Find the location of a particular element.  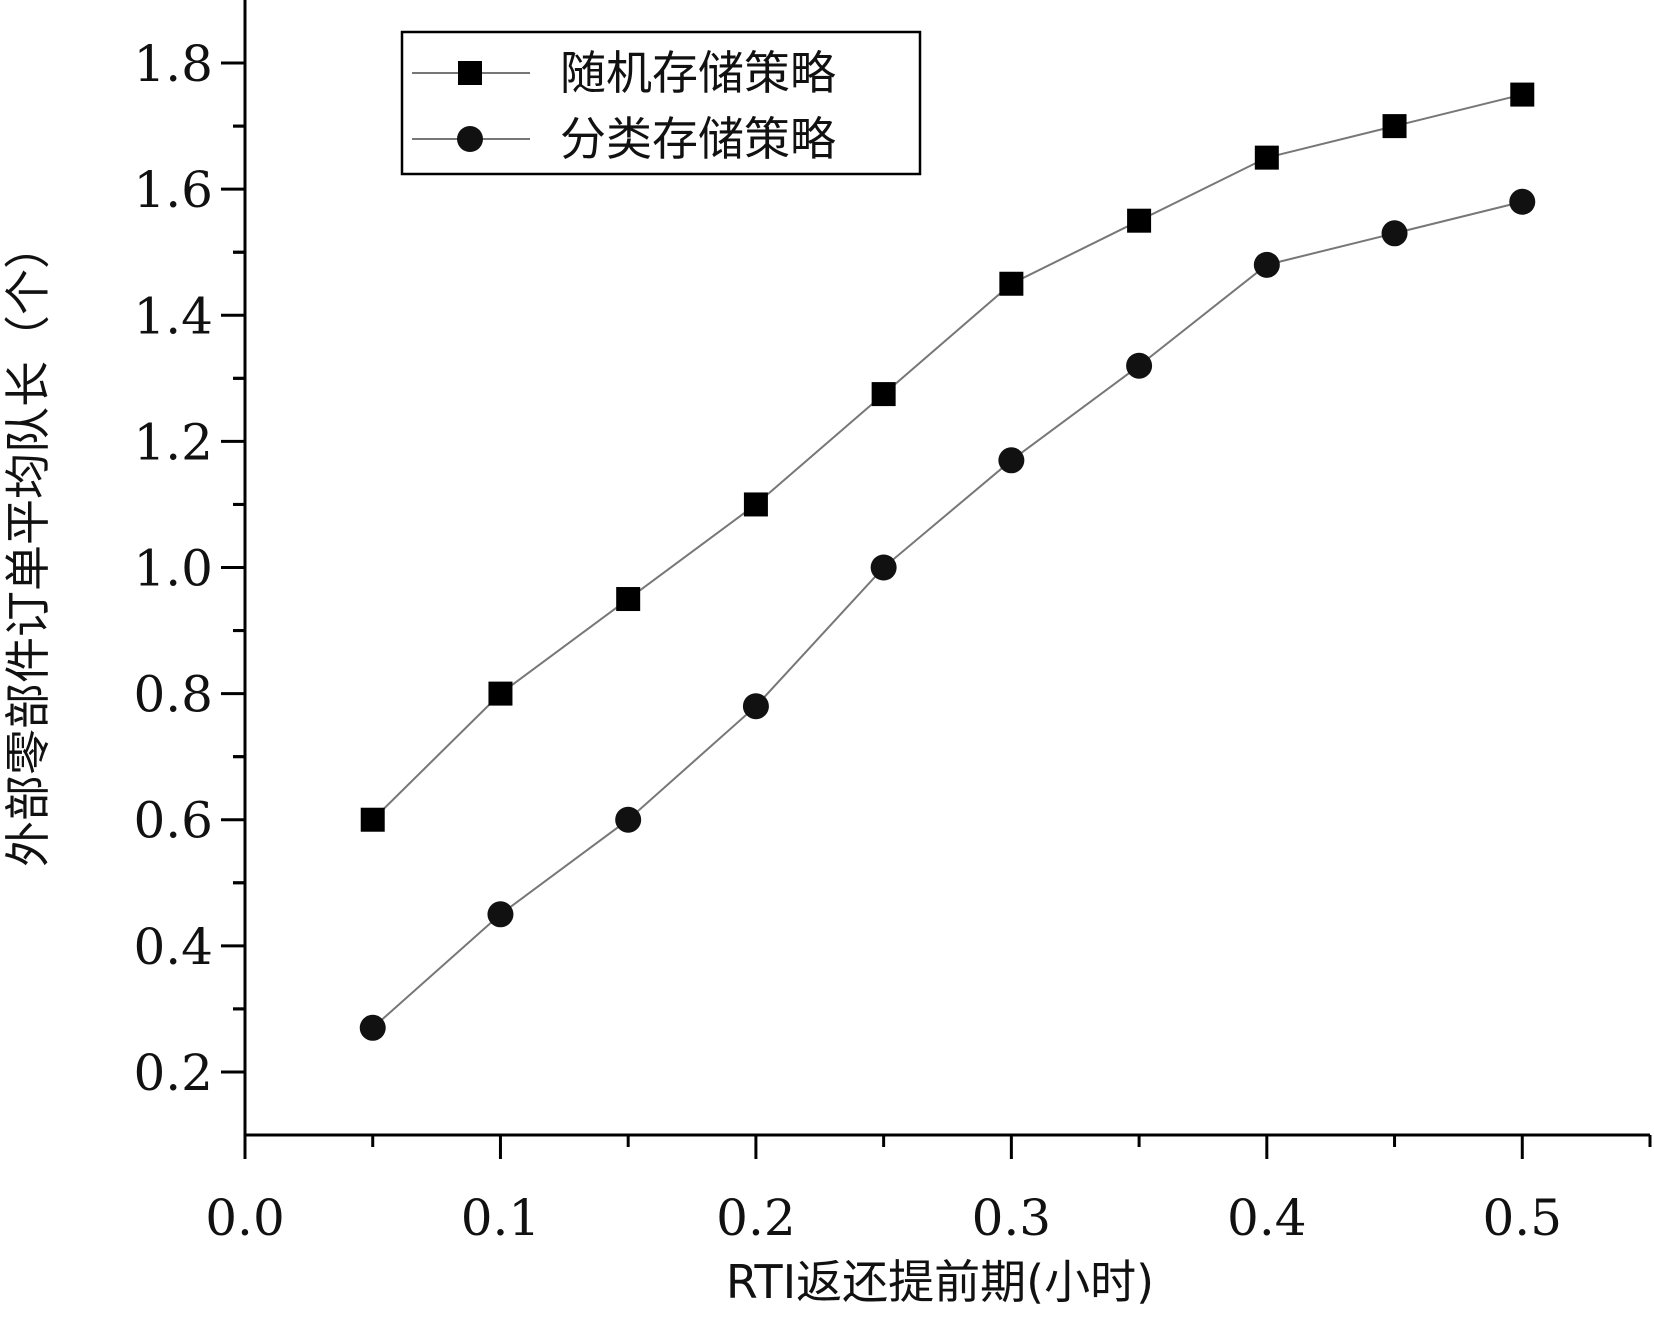

y-axis-ticks: 0.2 0.4 0.6 0.8 1.0 1.2 1.4 1.6 1.8 is located at coordinates (189, 568).